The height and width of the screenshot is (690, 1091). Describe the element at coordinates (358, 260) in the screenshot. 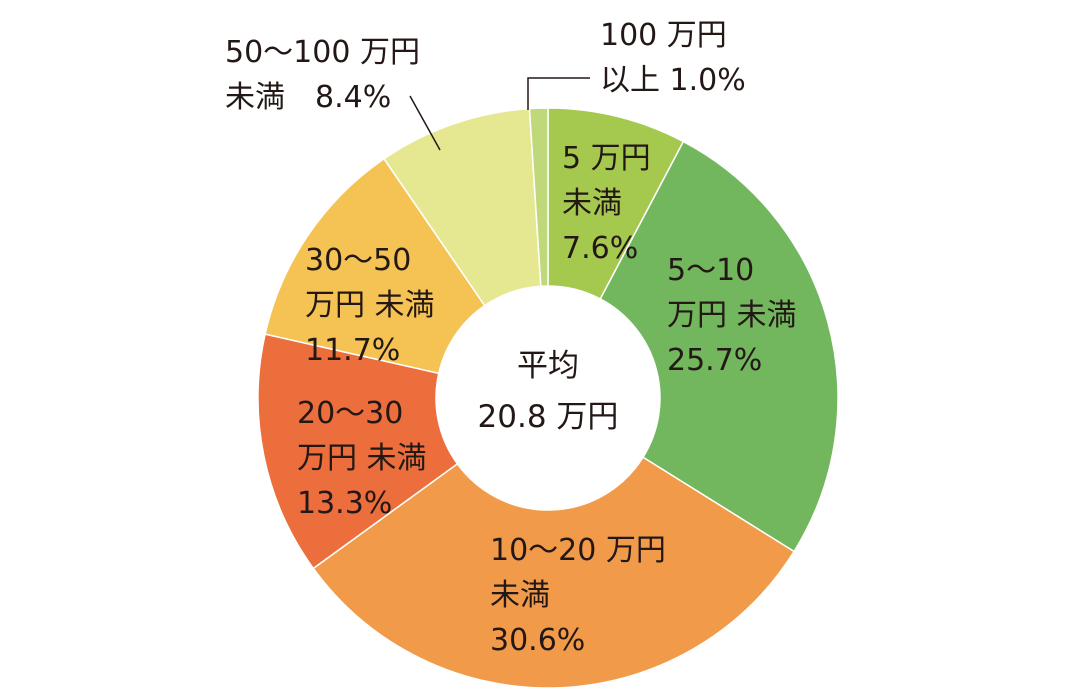

I see `slice-label-4-line-0: 30〜50` at that location.